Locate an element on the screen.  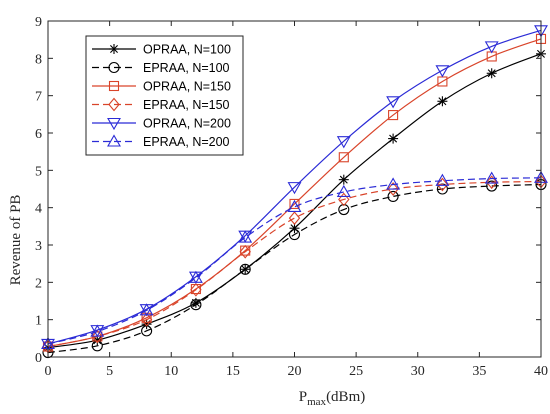
x-tick-label: 35 is located at coordinates (479, 371).